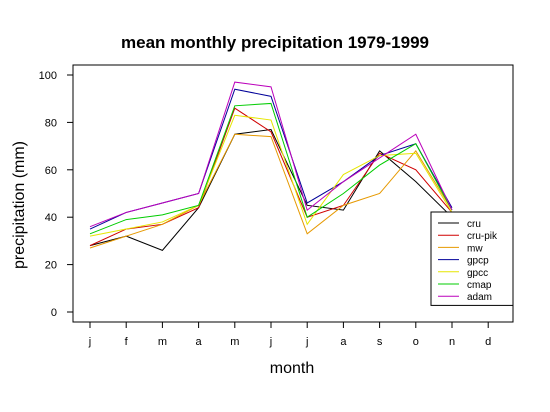  Describe the element at coordinates (482, 236) in the screenshot. I see `legend-label-cru-pik: cru-pik` at that location.